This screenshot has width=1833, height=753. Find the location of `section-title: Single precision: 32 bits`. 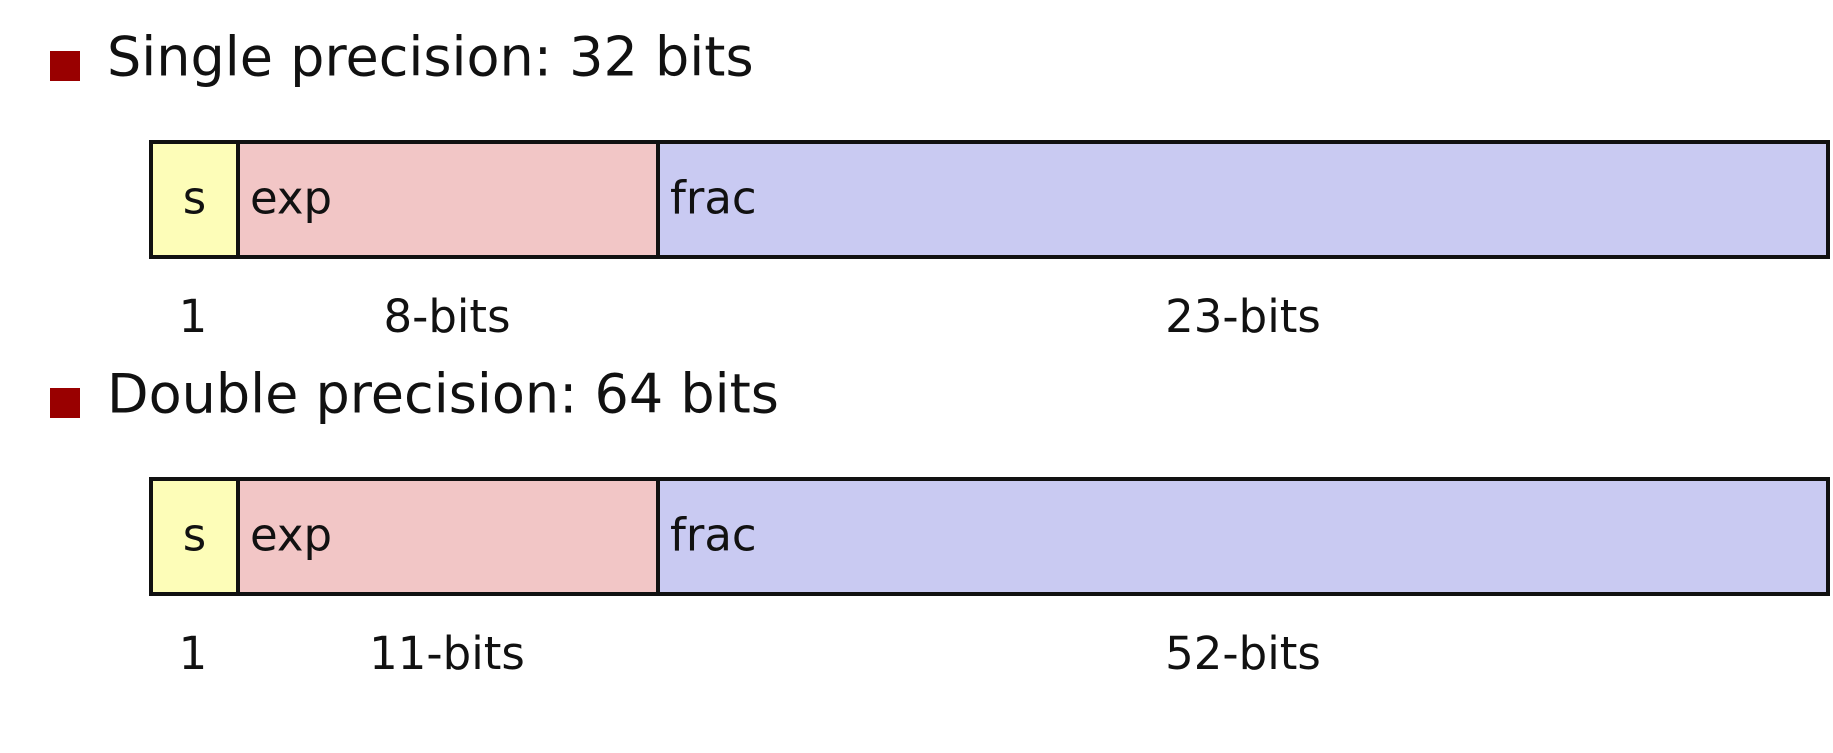

section-title: Single precision: 32 bits is located at coordinates (430, 57).